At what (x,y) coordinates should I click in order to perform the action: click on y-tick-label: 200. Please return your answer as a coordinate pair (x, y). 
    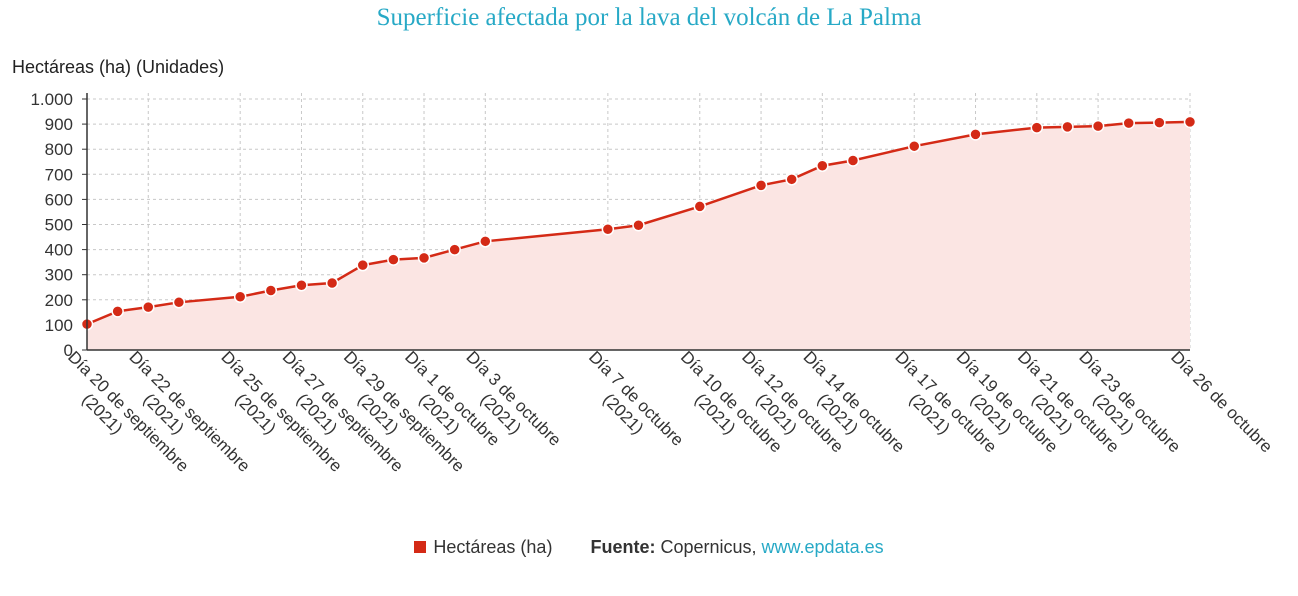
    Looking at the image, I should click on (59, 300).